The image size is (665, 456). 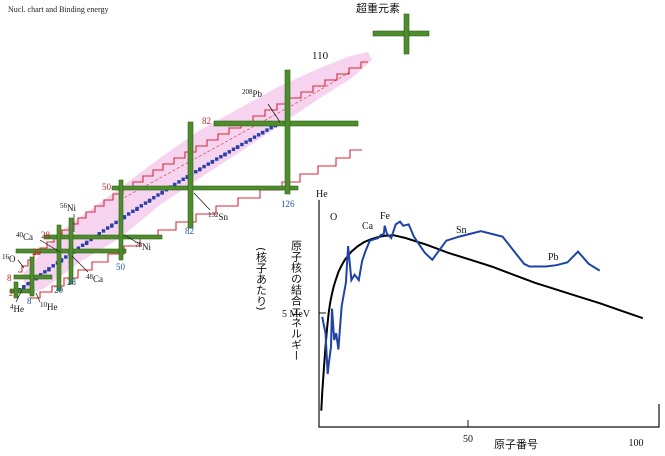 What do you see at coordinates (107, 187) in the screenshot?
I see `magic-z50-label: 50` at bounding box center [107, 187].